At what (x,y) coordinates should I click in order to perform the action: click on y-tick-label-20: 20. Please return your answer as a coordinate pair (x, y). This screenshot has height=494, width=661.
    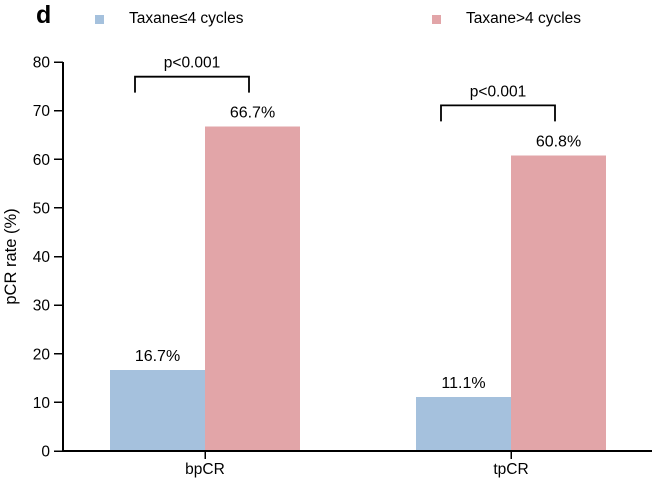
    Looking at the image, I should click on (42, 354).